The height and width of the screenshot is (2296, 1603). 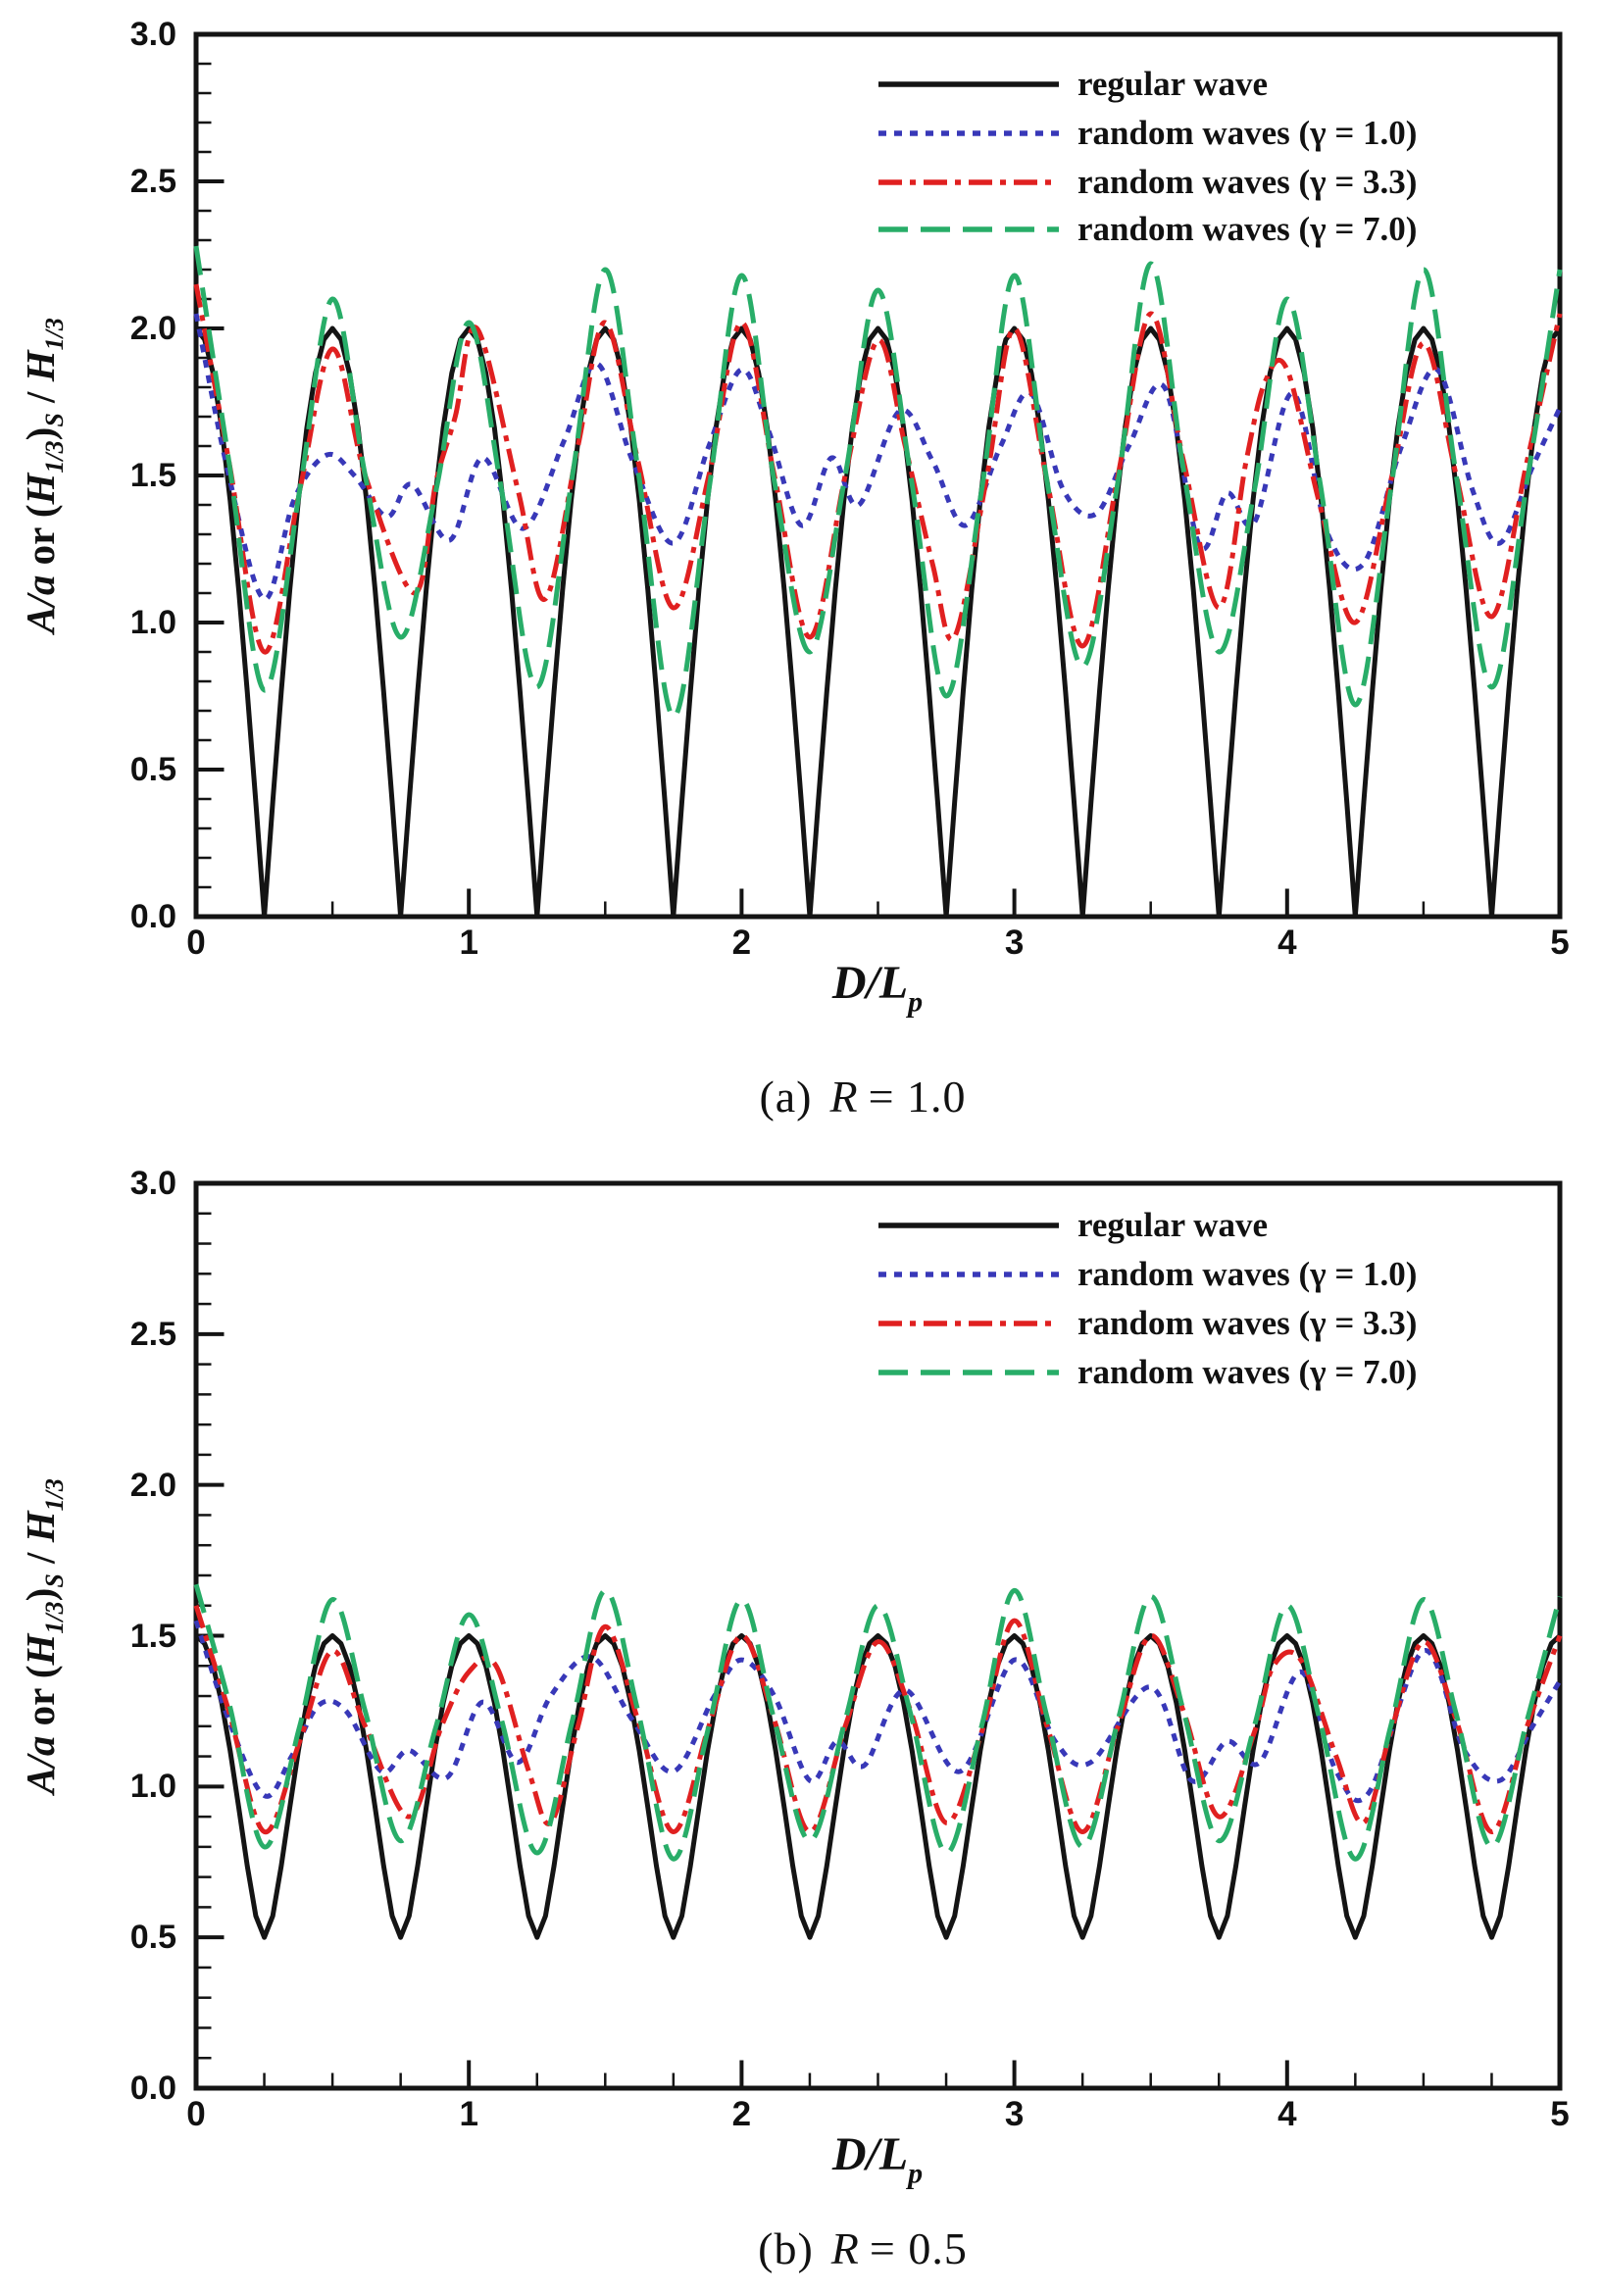 What do you see at coordinates (918, 2248) in the screenshot?
I see `caption-value: = 0.5` at bounding box center [918, 2248].